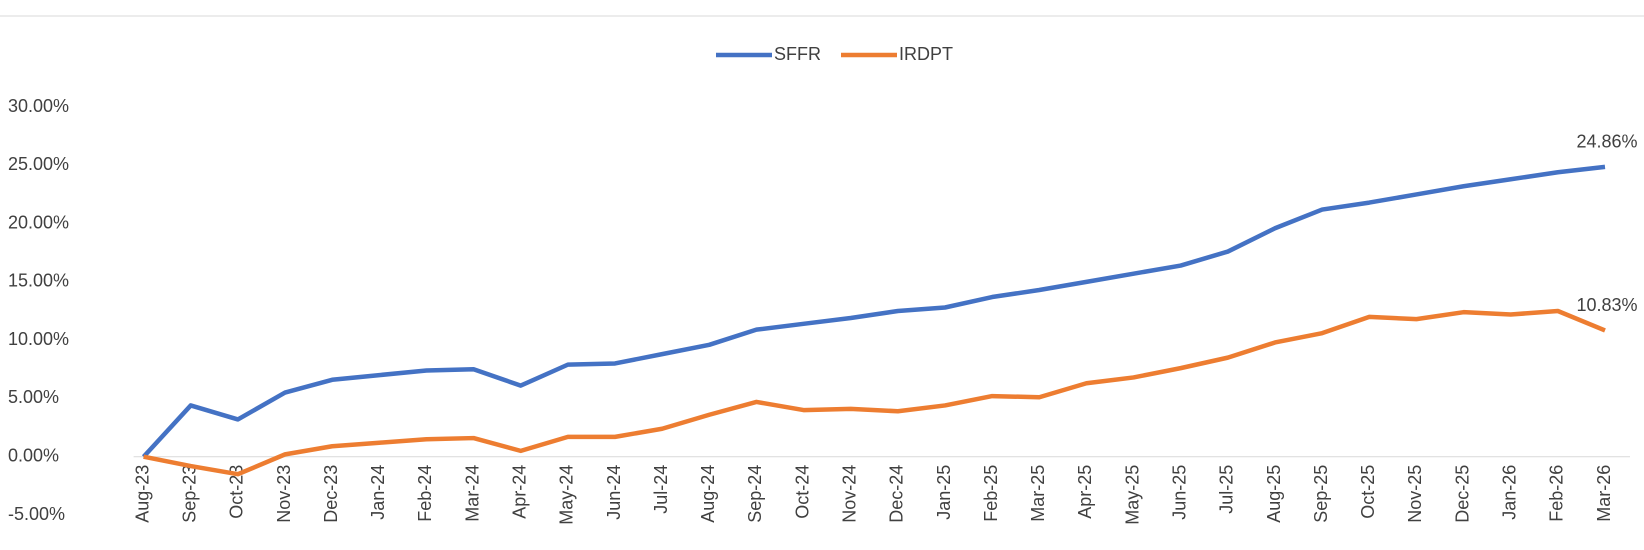 This screenshot has height=550, width=1644. What do you see at coordinates (1321, 494) in the screenshot?
I see `x-tick-label: Sep-25` at bounding box center [1321, 494].